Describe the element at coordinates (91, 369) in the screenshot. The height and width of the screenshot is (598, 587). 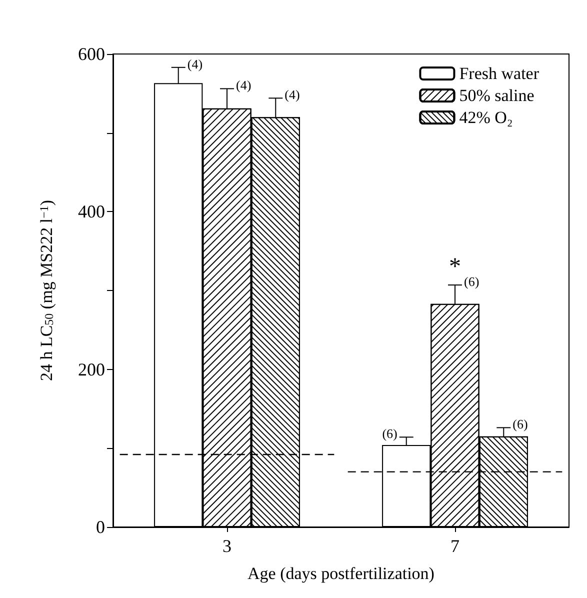
I see `y-tick-label: 200` at that location.